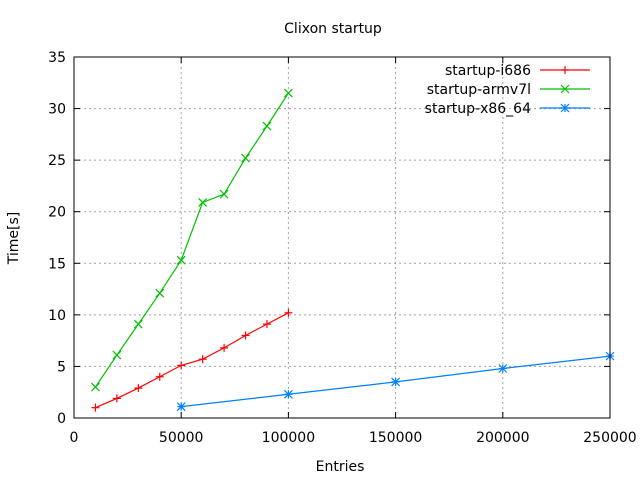  Describe the element at coordinates (488, 71) in the screenshot. I see `legend-label: startup-i686` at that location.